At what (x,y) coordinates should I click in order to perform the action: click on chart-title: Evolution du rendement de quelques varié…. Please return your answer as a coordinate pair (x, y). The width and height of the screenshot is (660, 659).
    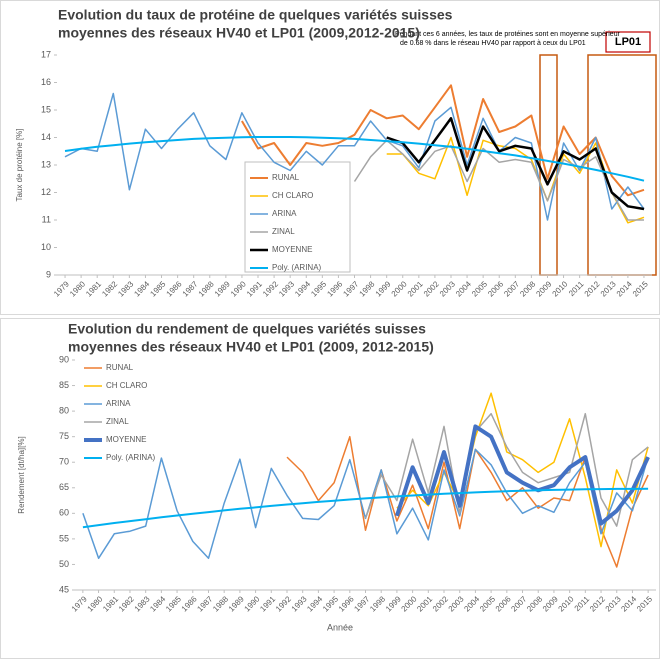
    Looking at the image, I should click on (247, 329).